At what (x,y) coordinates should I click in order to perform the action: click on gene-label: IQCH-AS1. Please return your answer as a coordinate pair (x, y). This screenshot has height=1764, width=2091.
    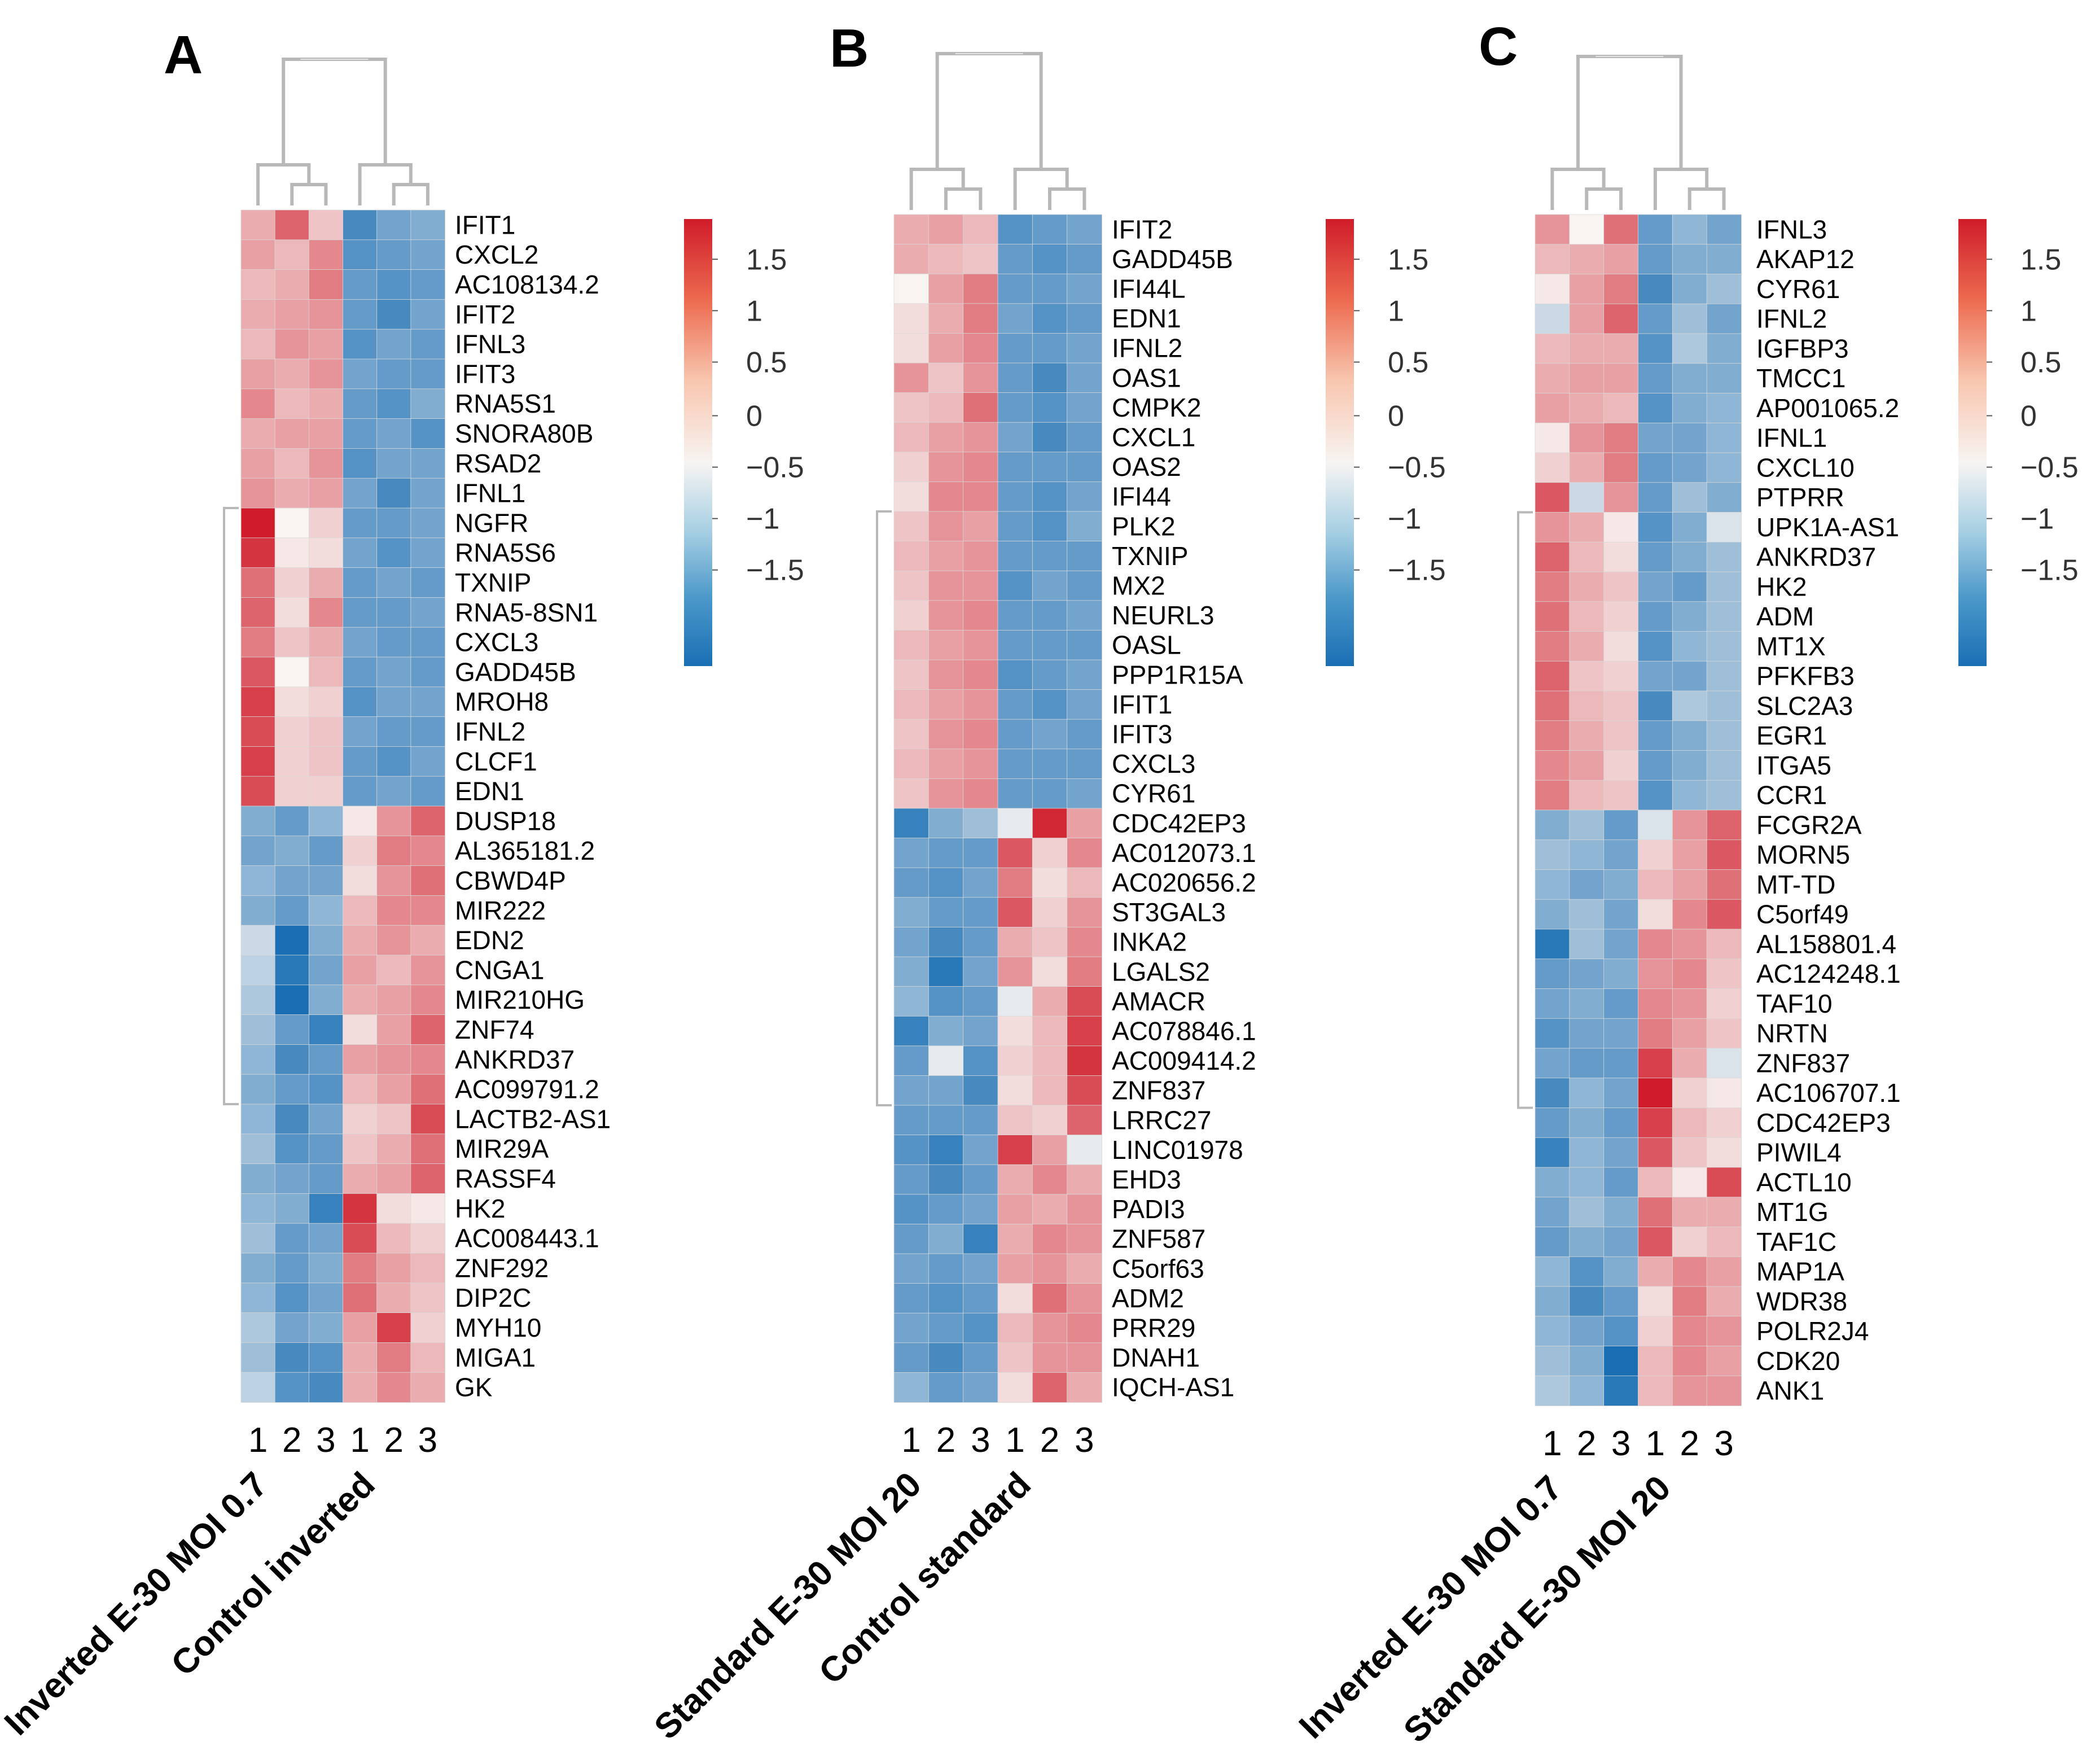
    Looking at the image, I should click on (1173, 1387).